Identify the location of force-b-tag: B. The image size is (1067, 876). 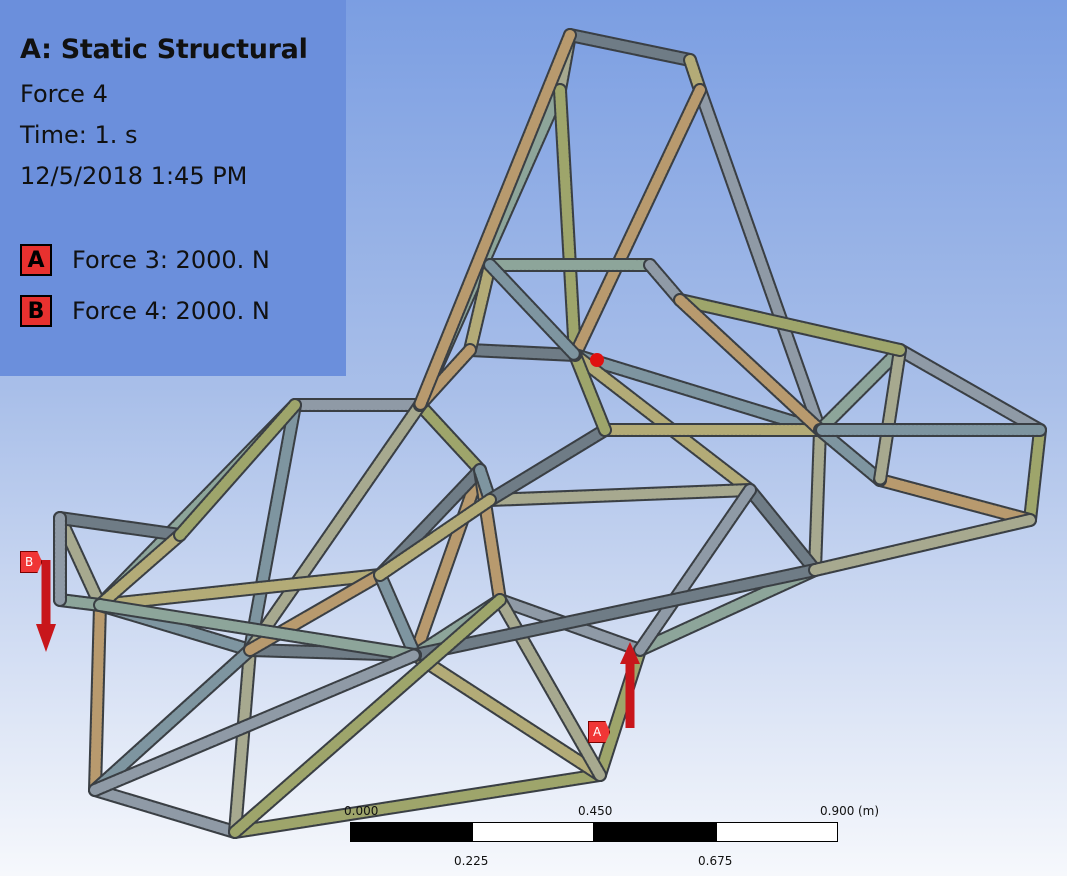
(31, 562).